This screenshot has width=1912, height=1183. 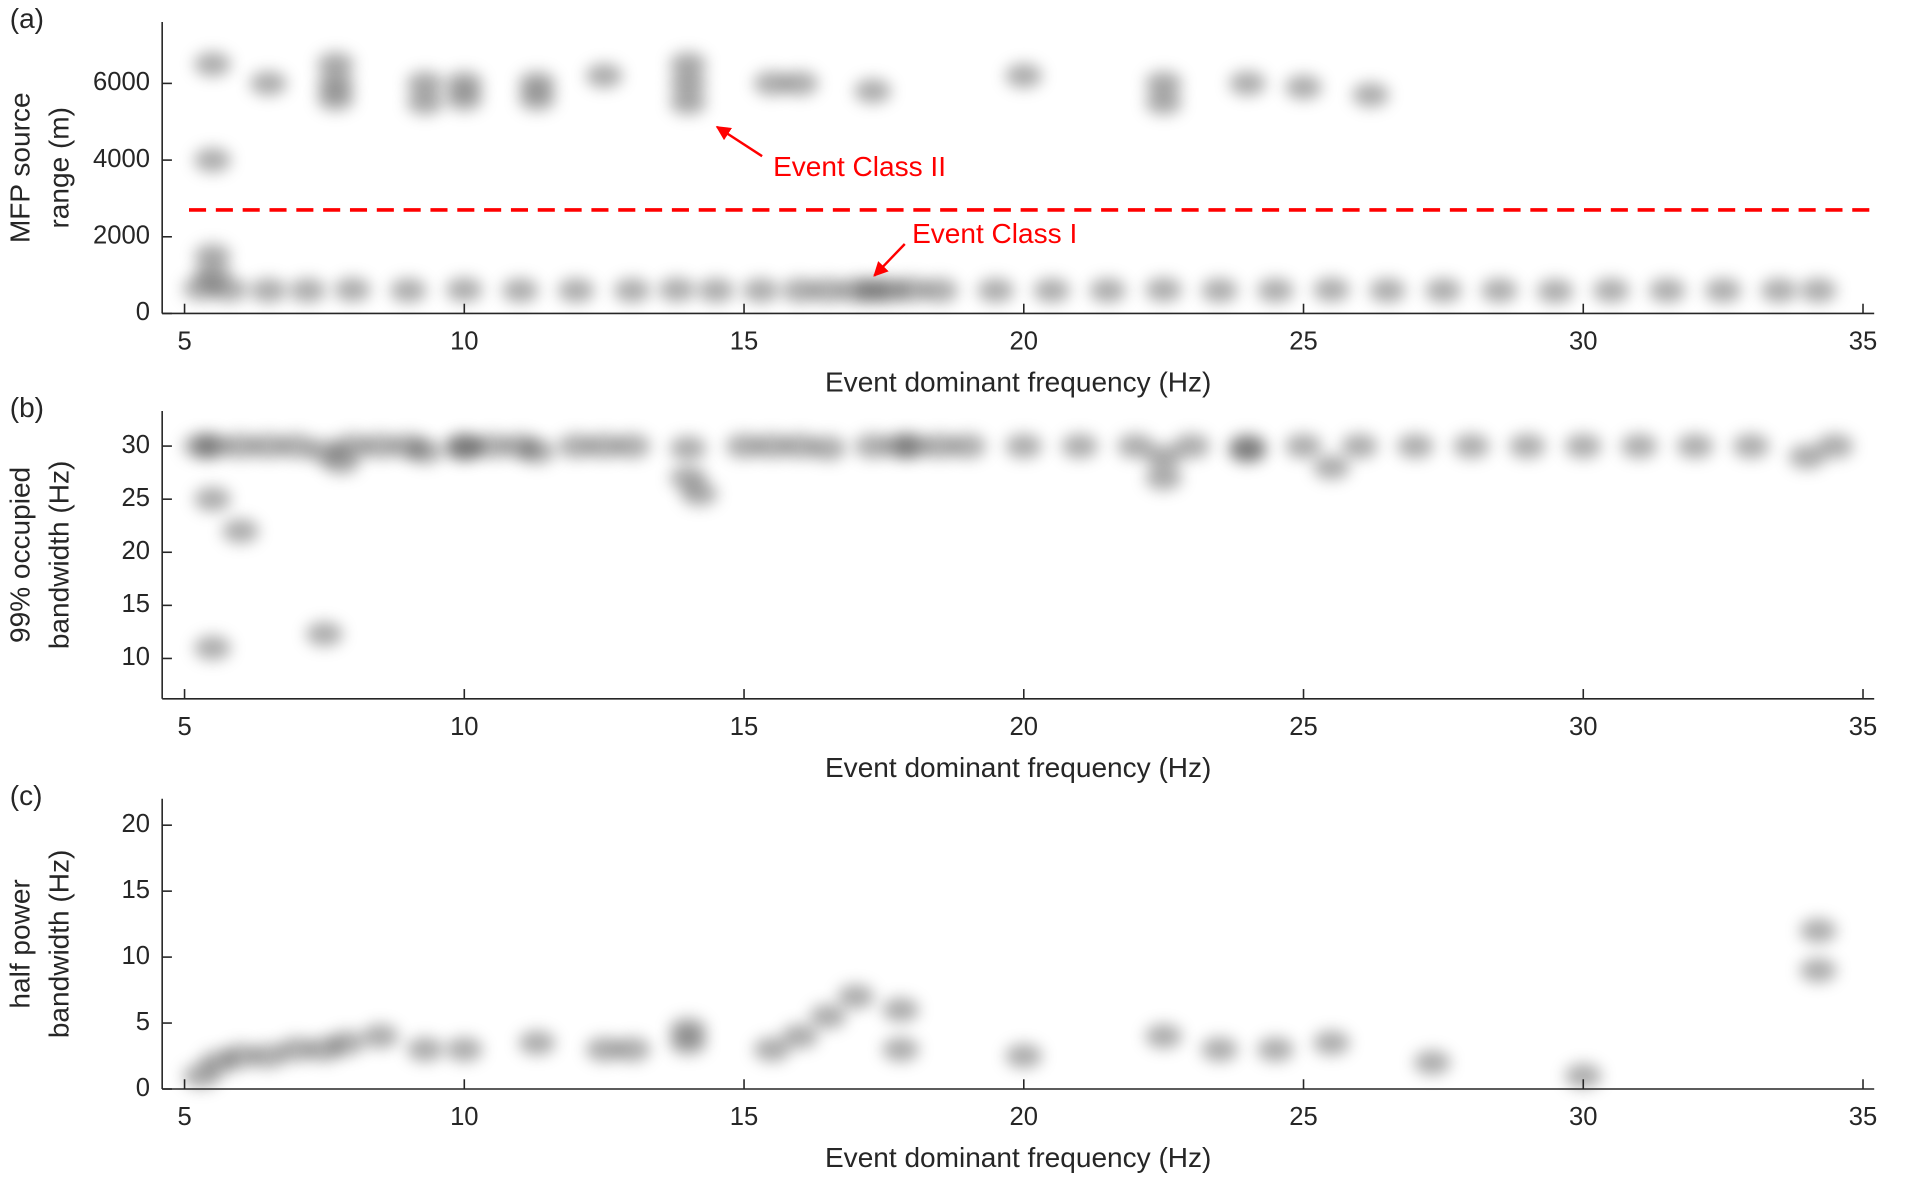 I want to click on y-tick-label: 6000, so click(x=121, y=82).